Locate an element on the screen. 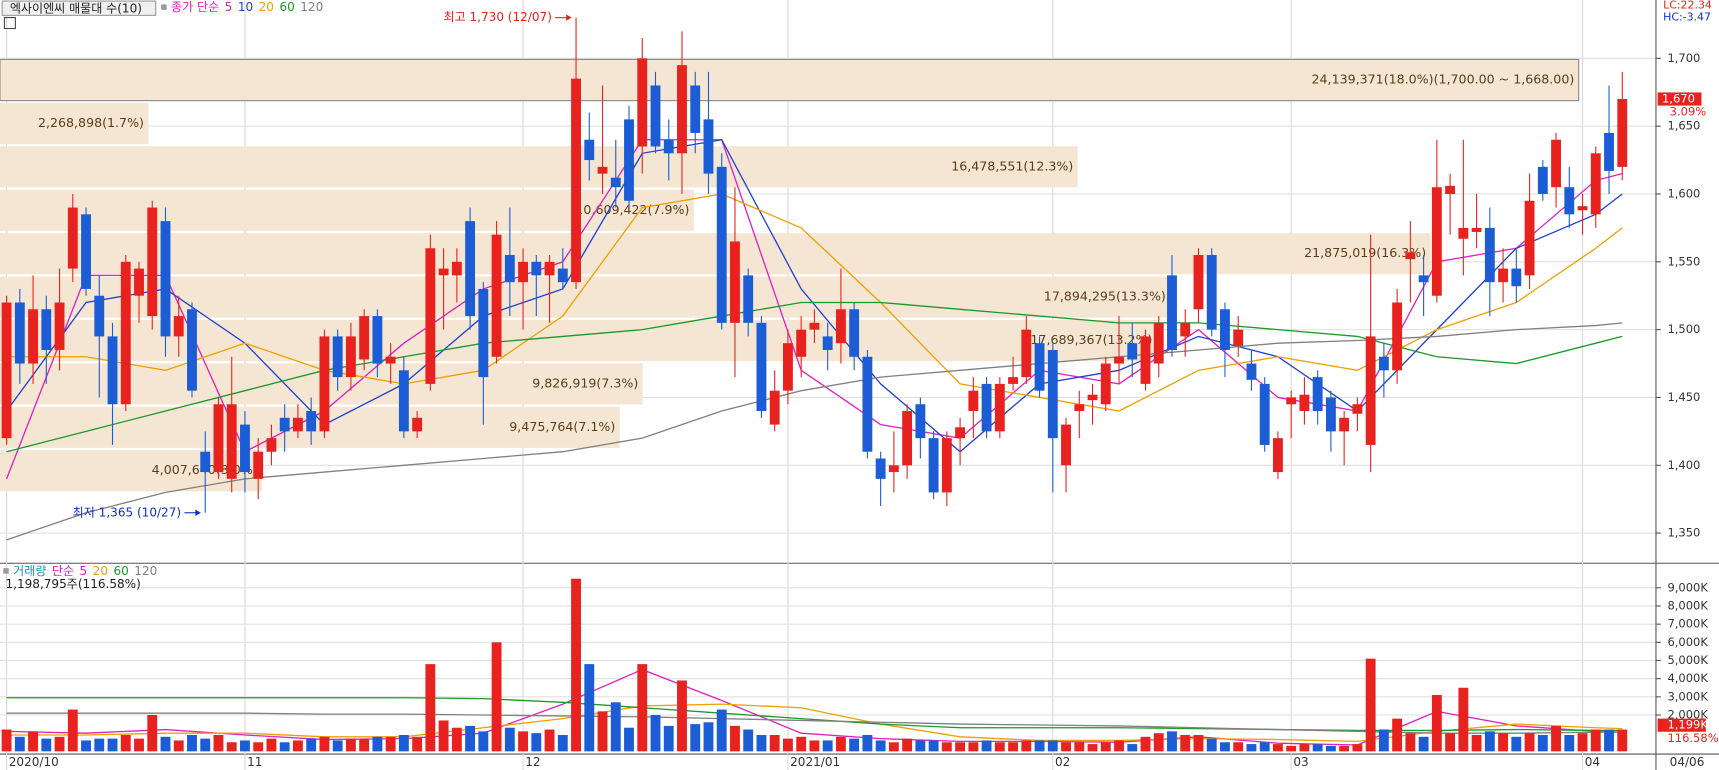 This screenshot has height=770, width=1719. legend-label: 단순 is located at coordinates (63, 571).